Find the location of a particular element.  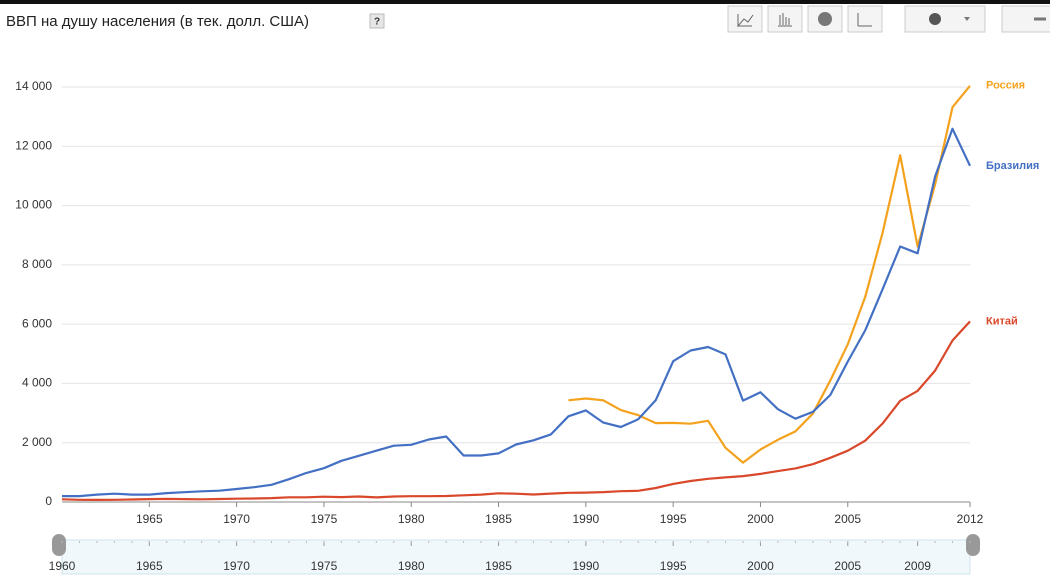

x-tick-label: 2000 is located at coordinates (760, 519).